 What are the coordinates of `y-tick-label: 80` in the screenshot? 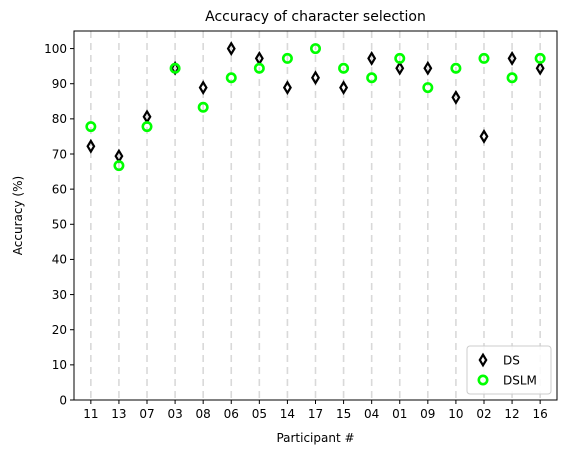 It's located at (59, 119).